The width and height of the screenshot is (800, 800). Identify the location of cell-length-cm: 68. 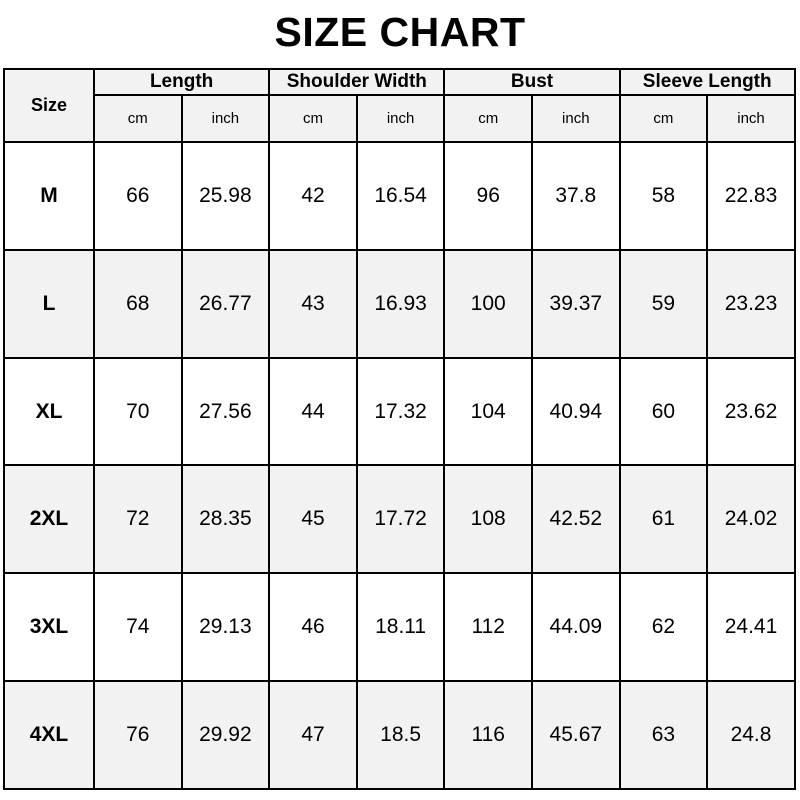
(138, 303).